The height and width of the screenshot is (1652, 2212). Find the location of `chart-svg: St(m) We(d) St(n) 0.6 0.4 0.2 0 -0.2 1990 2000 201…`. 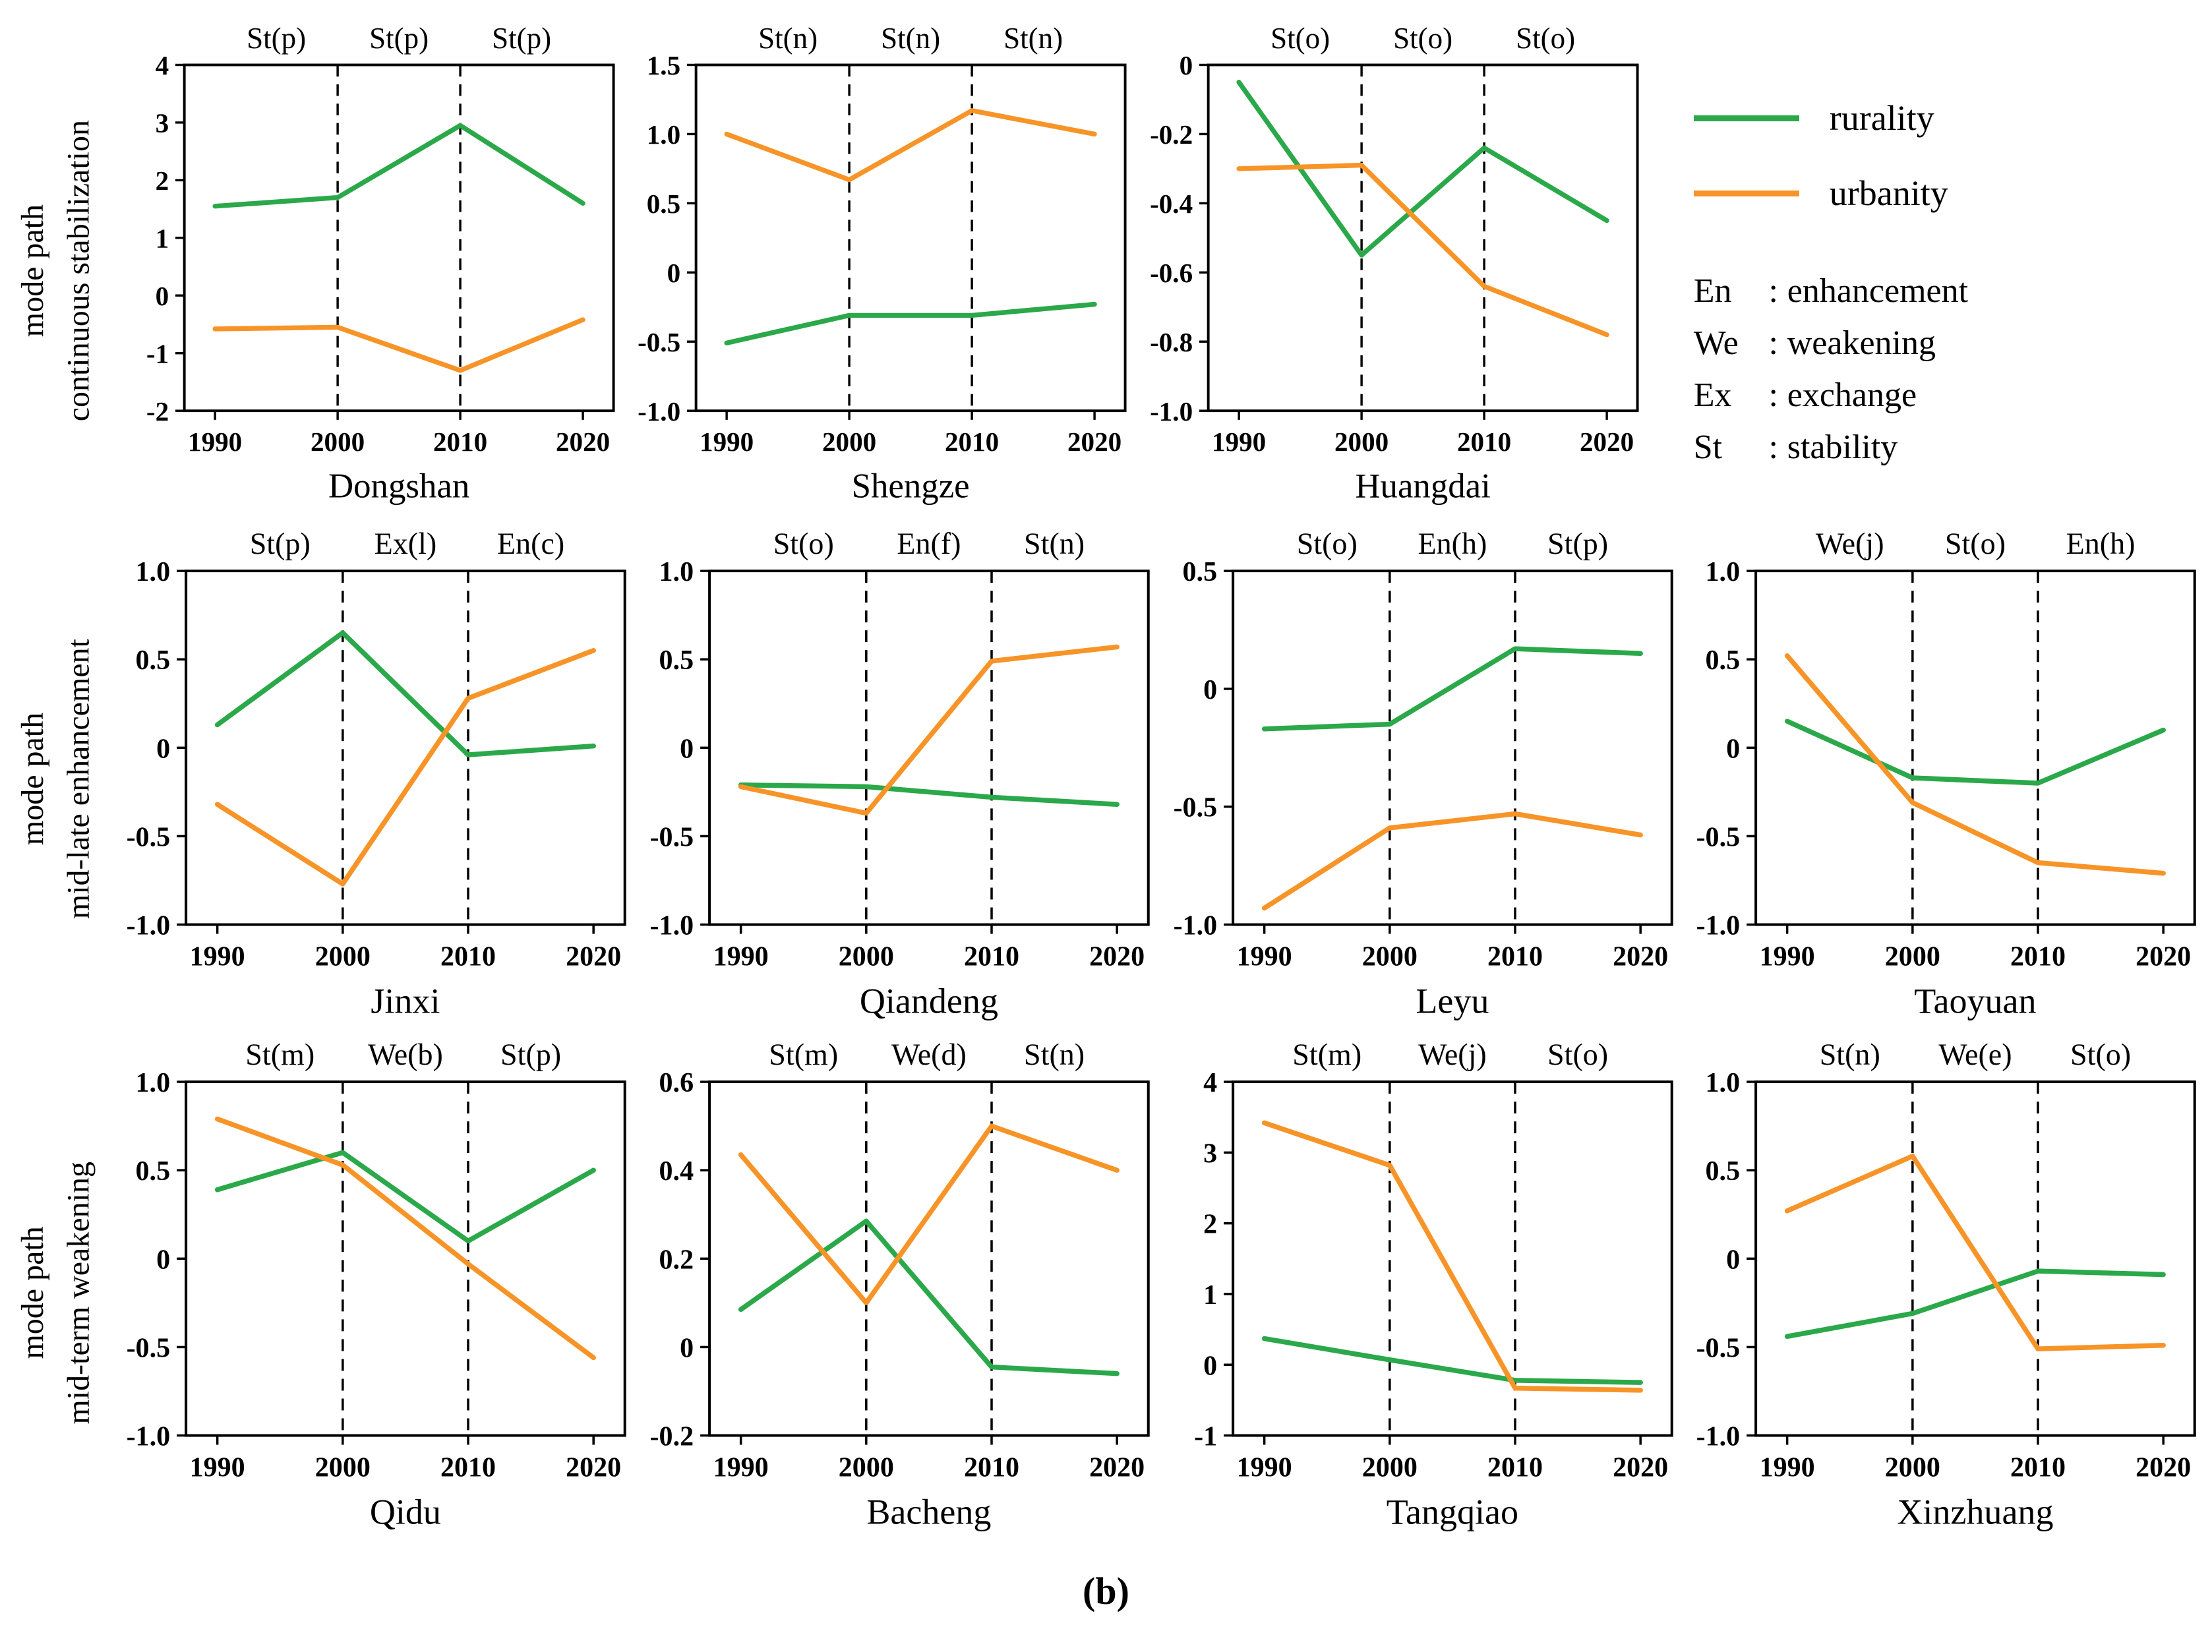

chart-svg: St(m) We(d) St(n) 0.6 0.4 0.2 0 -0.2 1990 2000 201… is located at coordinates (899, 1285).